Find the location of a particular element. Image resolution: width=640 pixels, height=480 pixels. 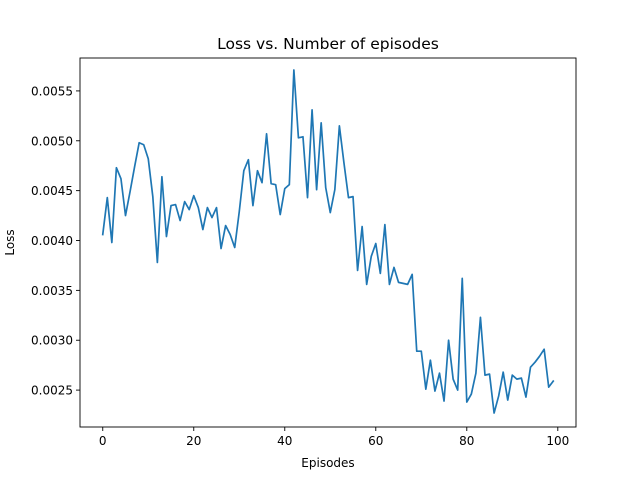

y-tick-label: 0.0030 is located at coordinates (52, 341).